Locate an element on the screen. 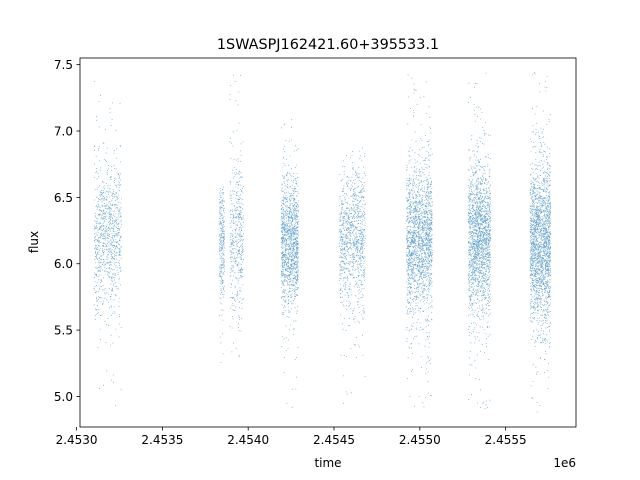  x-tick-label: 2.4530 is located at coordinates (77, 440).